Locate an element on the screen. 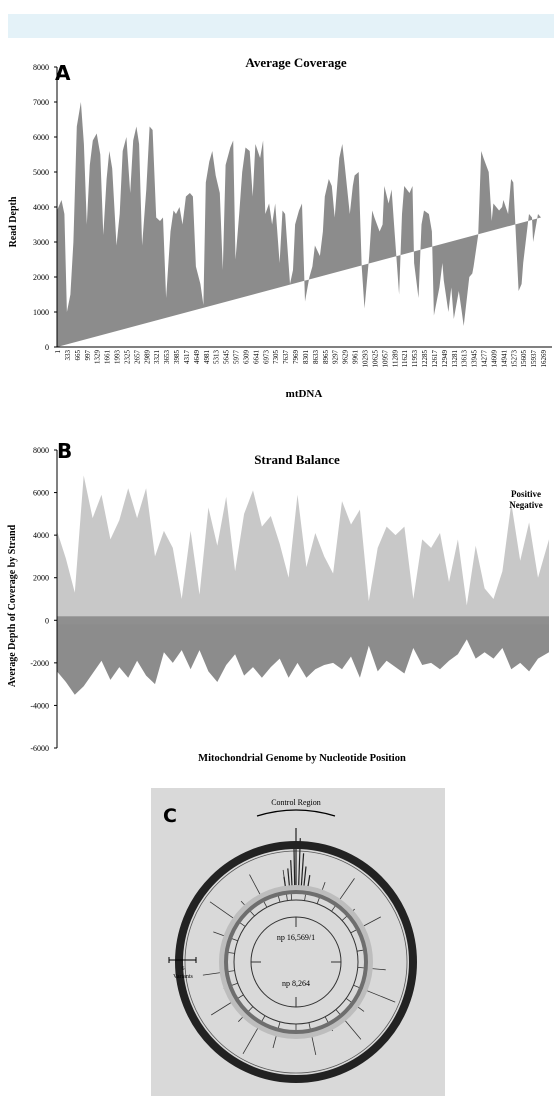 The image size is (554, 1096). chart-a-x-tick-label: 3985 is located at coordinates (177, 357).